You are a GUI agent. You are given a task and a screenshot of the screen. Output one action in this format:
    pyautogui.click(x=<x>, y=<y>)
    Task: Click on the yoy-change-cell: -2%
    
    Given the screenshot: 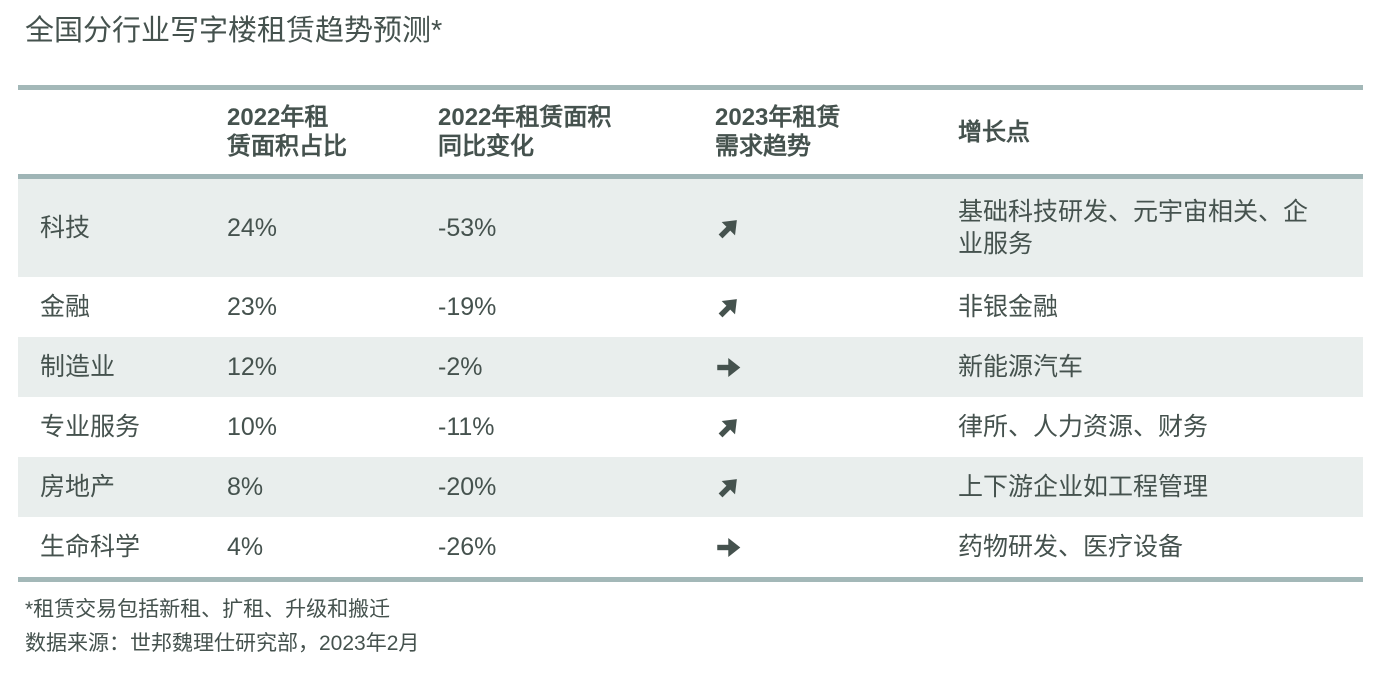 What is the action you would take?
    pyautogui.click(x=460, y=367)
    